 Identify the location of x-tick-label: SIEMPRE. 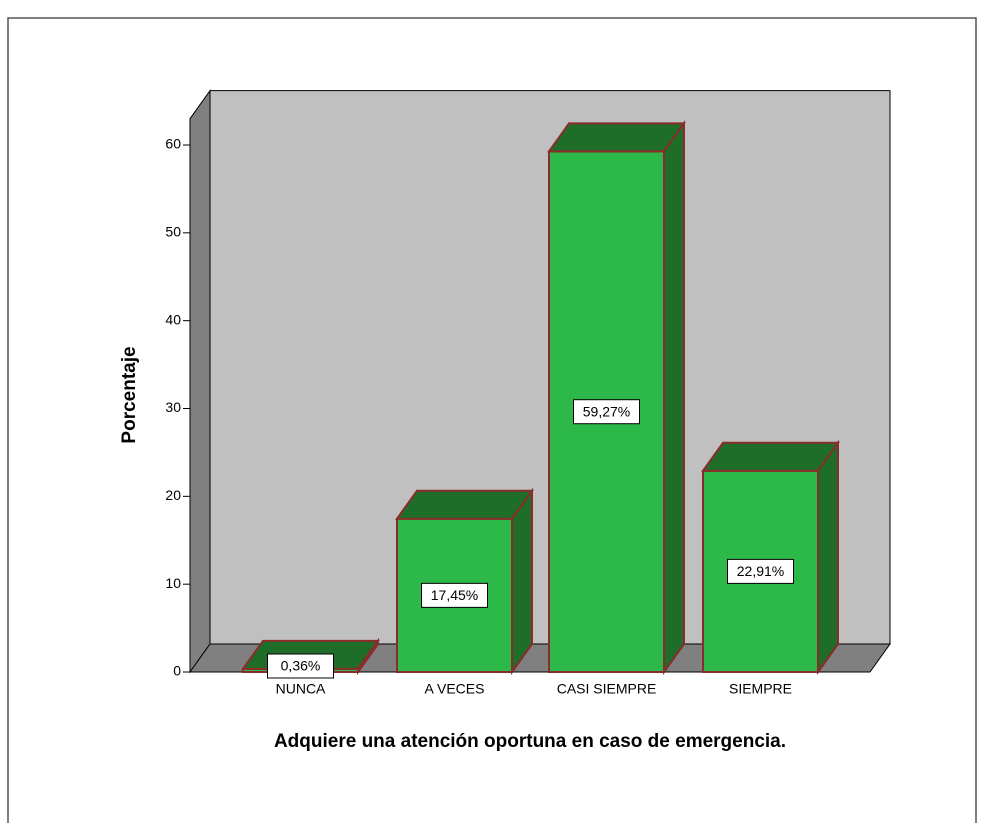
(760, 689).